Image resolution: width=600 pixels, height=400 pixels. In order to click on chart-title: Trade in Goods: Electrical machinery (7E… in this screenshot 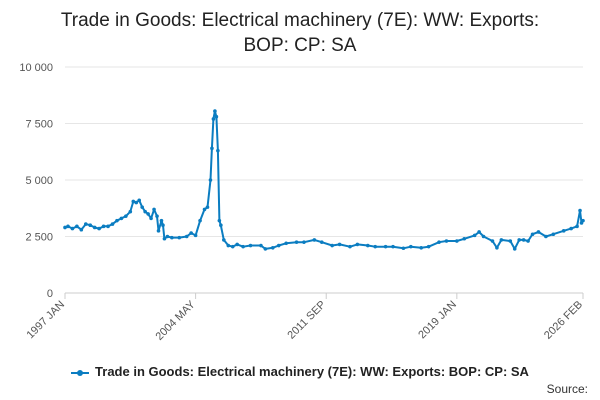, I will do `click(300, 33)`.